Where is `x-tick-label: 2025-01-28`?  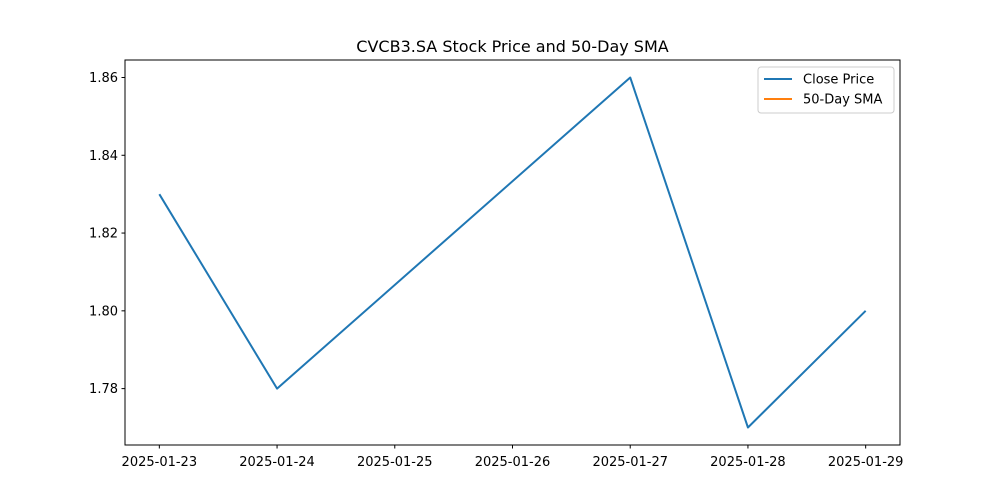 x-tick-label: 2025-01-28 is located at coordinates (748, 462).